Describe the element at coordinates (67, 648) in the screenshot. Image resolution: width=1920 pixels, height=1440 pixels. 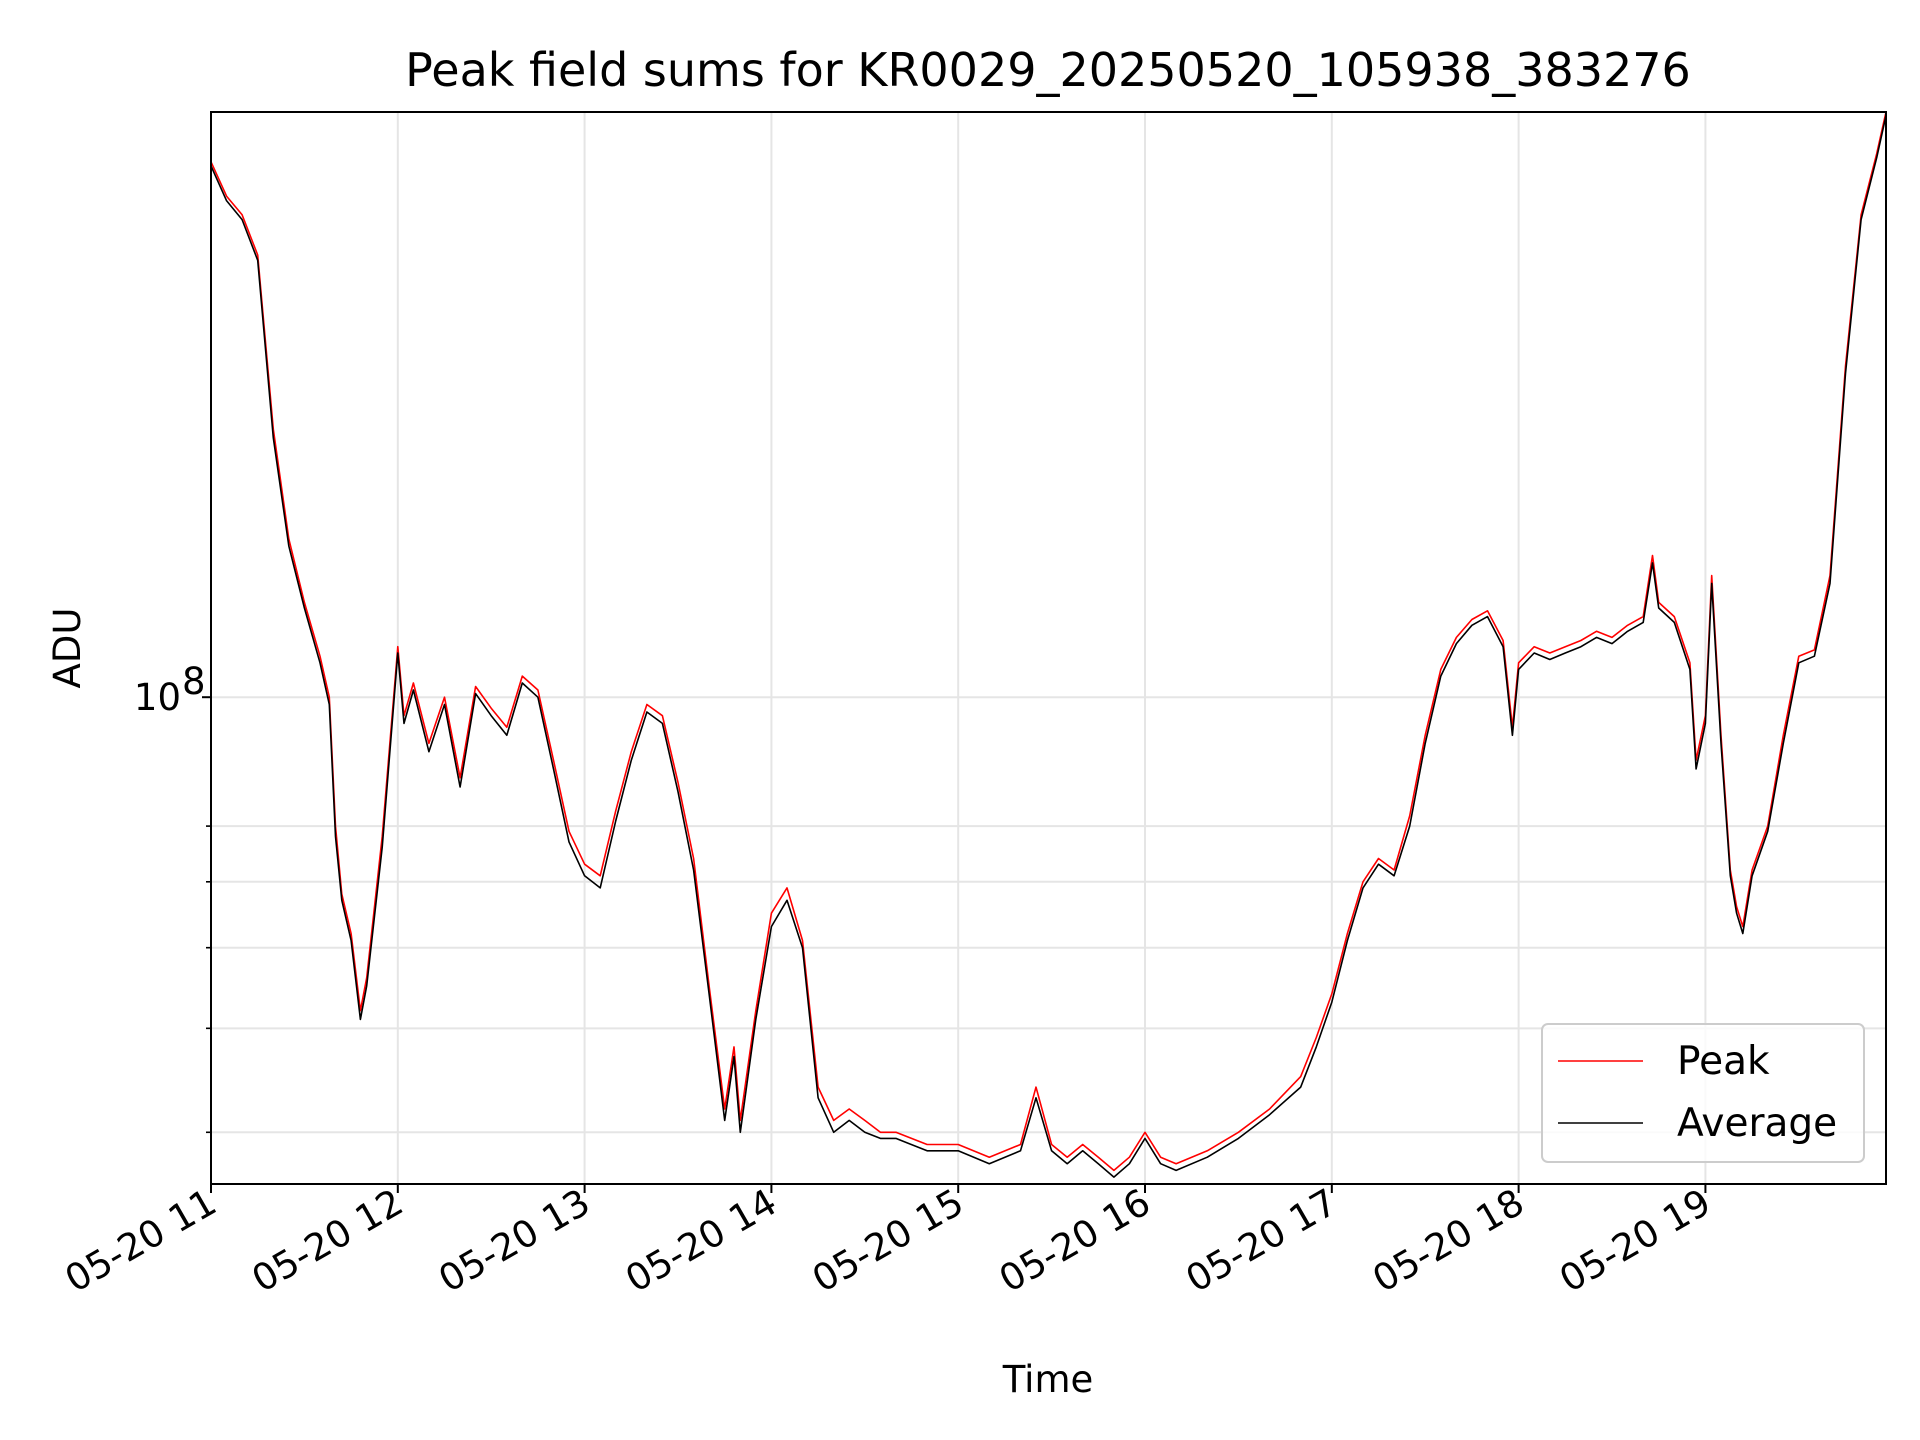
I see `y-axis-label: ADU` at that location.